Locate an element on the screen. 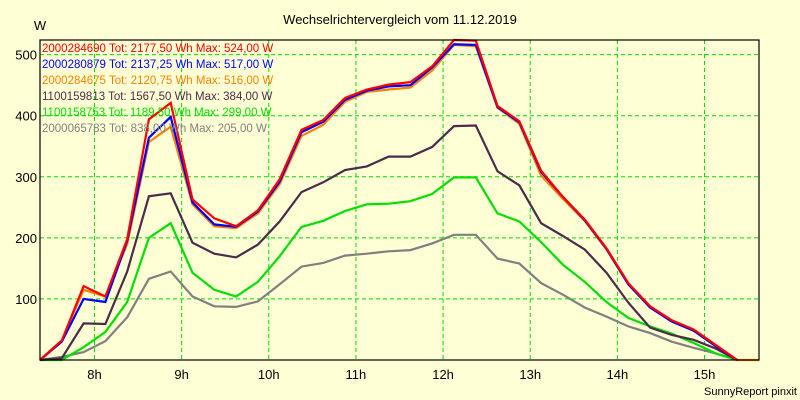  x-tick-label: 10h is located at coordinates (269, 374).